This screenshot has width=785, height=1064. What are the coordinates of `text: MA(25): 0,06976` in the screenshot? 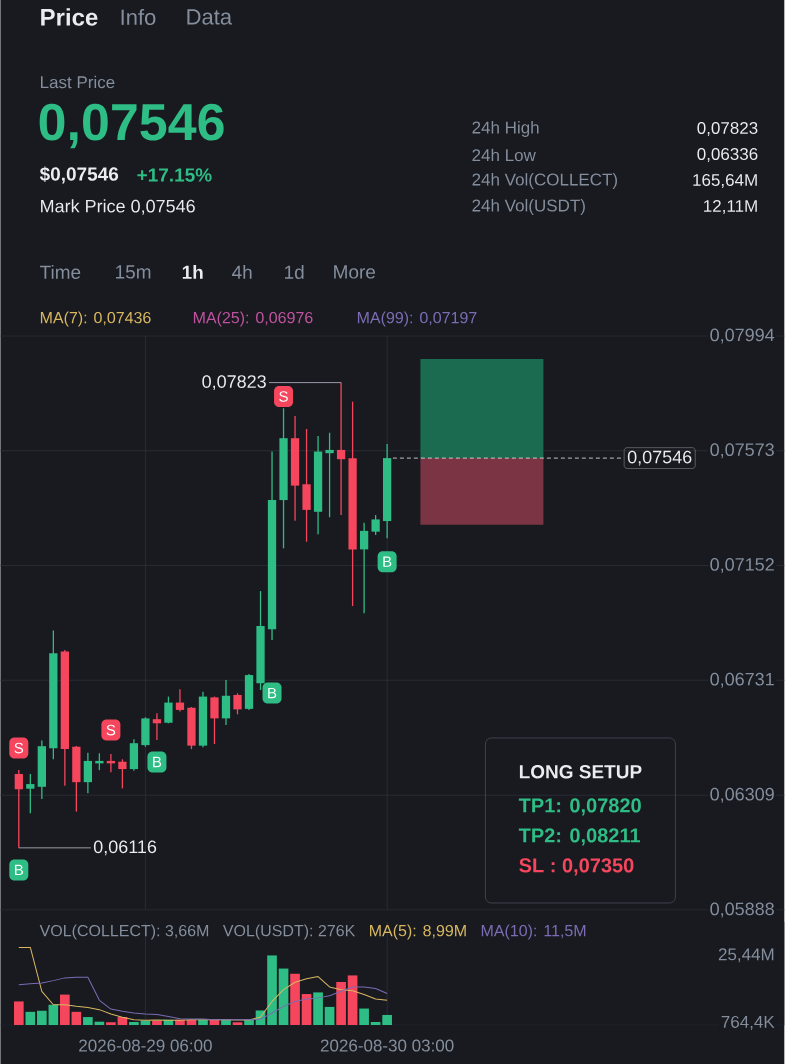 It's located at (253, 319).